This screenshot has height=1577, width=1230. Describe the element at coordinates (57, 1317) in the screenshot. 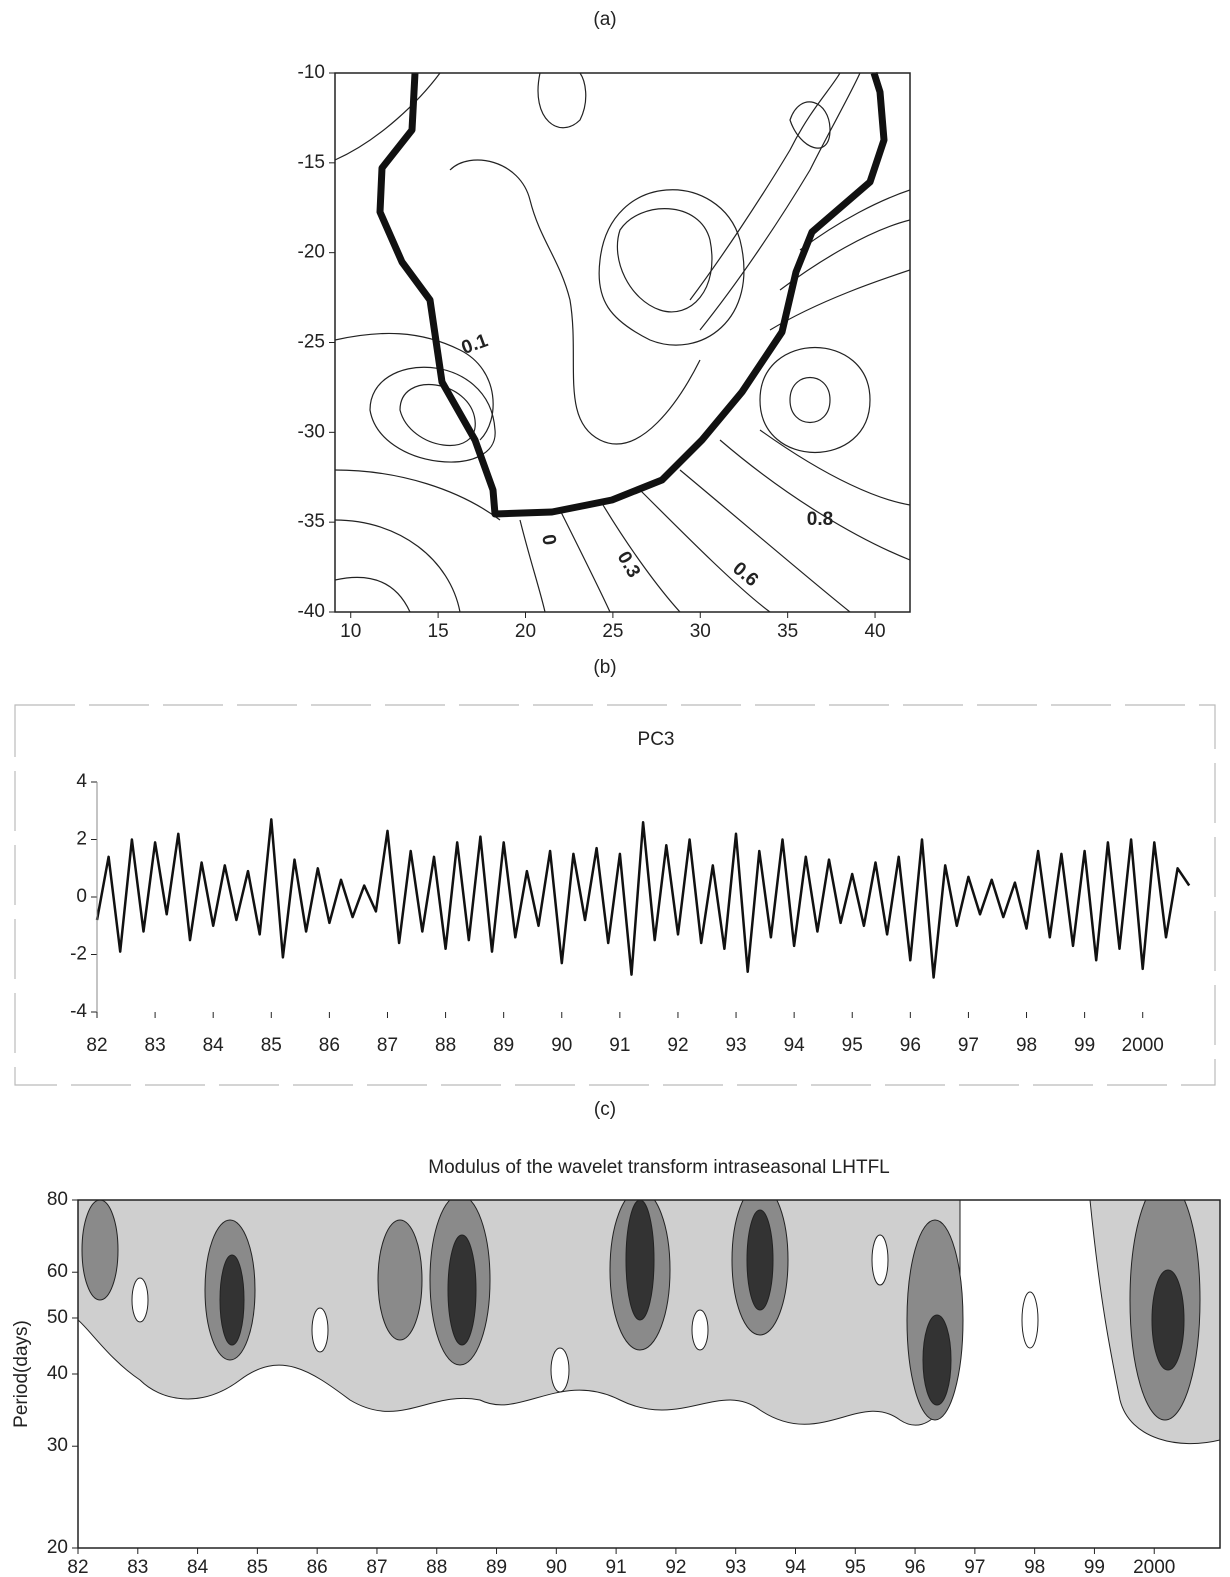

I see `y-tick-label: 50` at that location.